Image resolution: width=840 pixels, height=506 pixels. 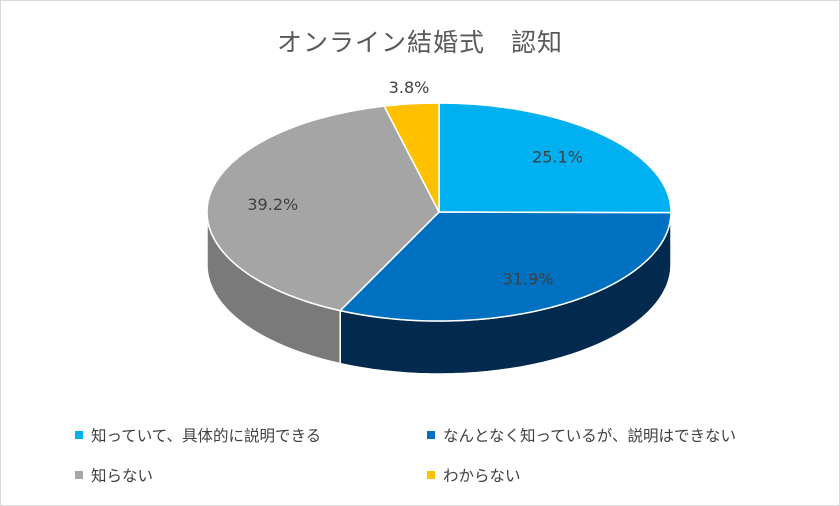 I want to click on legend-item: わからない, so click(x=474, y=475).